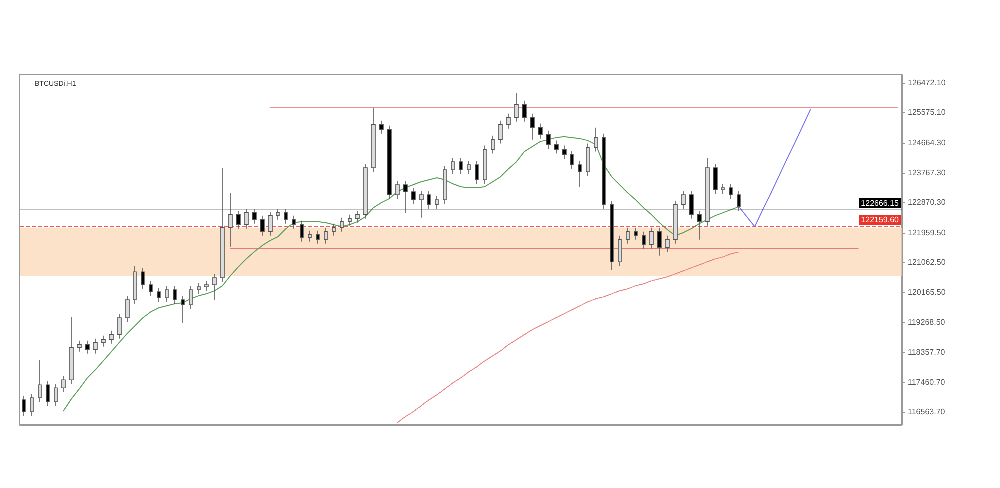 The height and width of the screenshot is (488, 1000). What do you see at coordinates (927, 263) in the screenshot?
I see `y-tick-label: 121062.50` at bounding box center [927, 263].